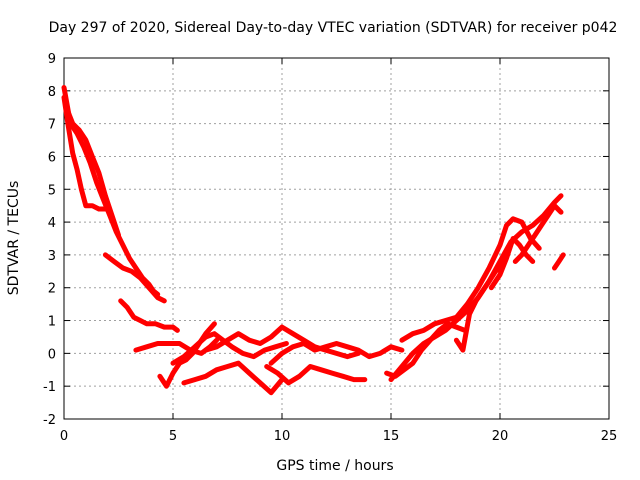 Image resolution: width=640 pixels, height=480 pixels. Describe the element at coordinates (14, 238) in the screenshot. I see `y-axis-label: SDTVAR / TECUs` at that location.